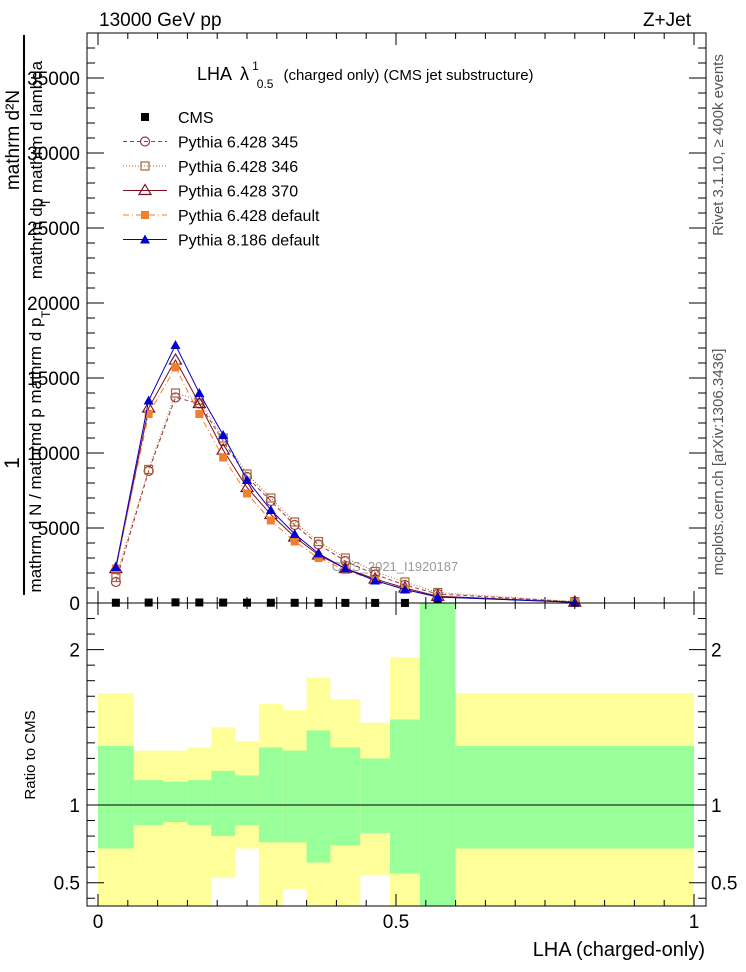  Describe the element at coordinates (53, 229) in the screenshot. I see `main-y-tick-label: 25000` at that location.